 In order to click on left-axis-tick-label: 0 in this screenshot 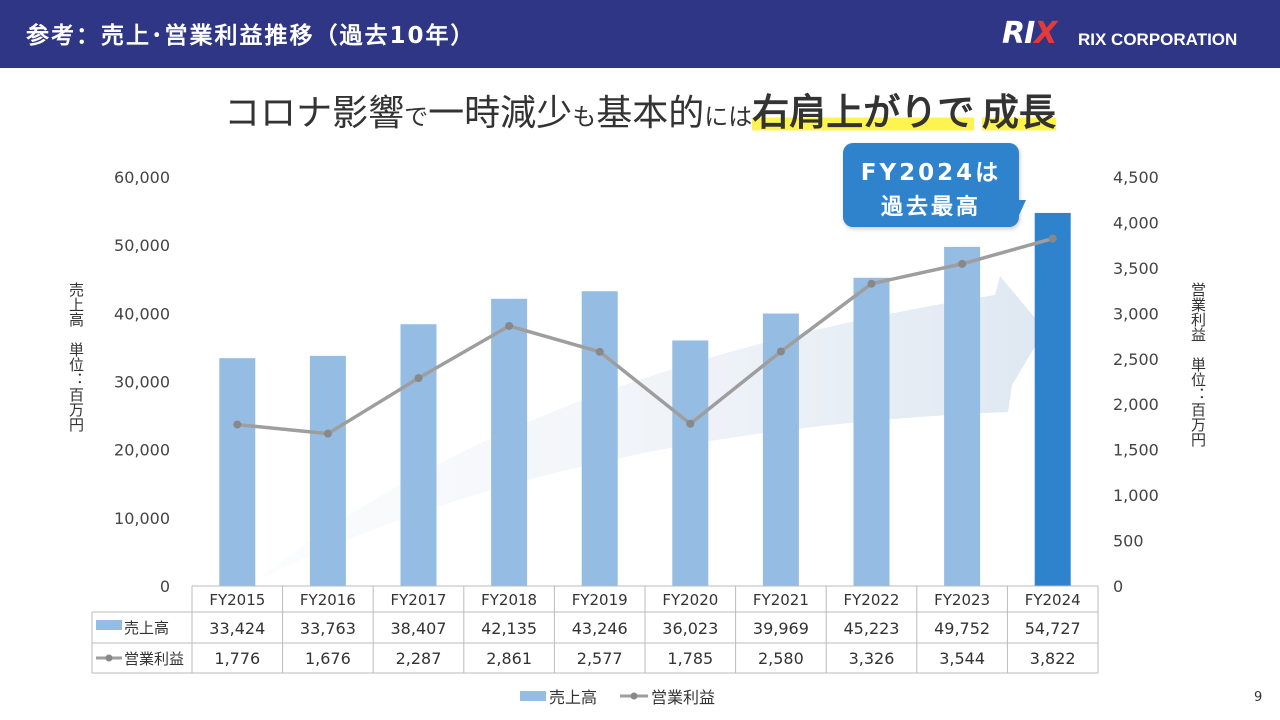, I will do `click(165, 586)`.